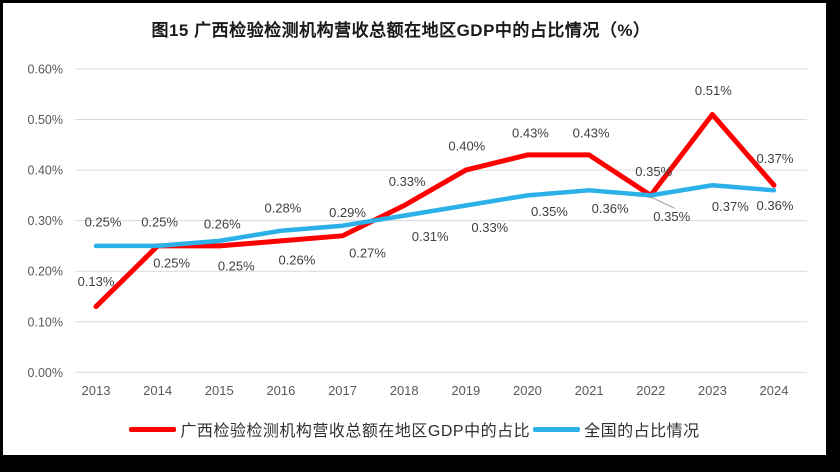  I want to click on y-tick-label: 0.40%, so click(45, 171).